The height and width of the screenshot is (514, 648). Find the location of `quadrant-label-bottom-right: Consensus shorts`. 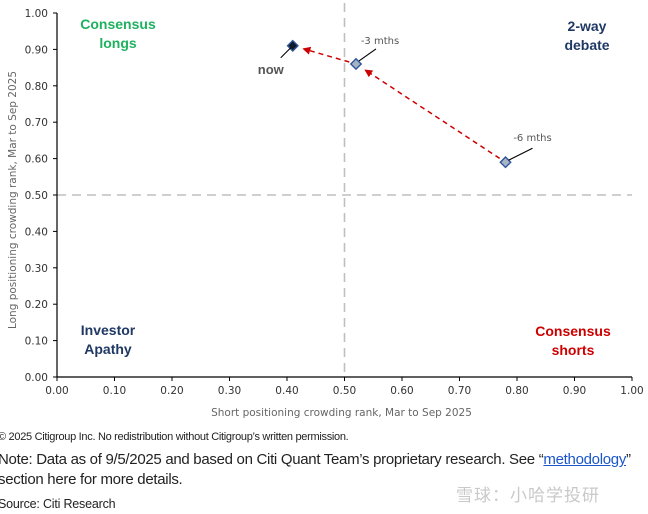

quadrant-label-bottom-right: Consensus shorts is located at coordinates (573, 340).